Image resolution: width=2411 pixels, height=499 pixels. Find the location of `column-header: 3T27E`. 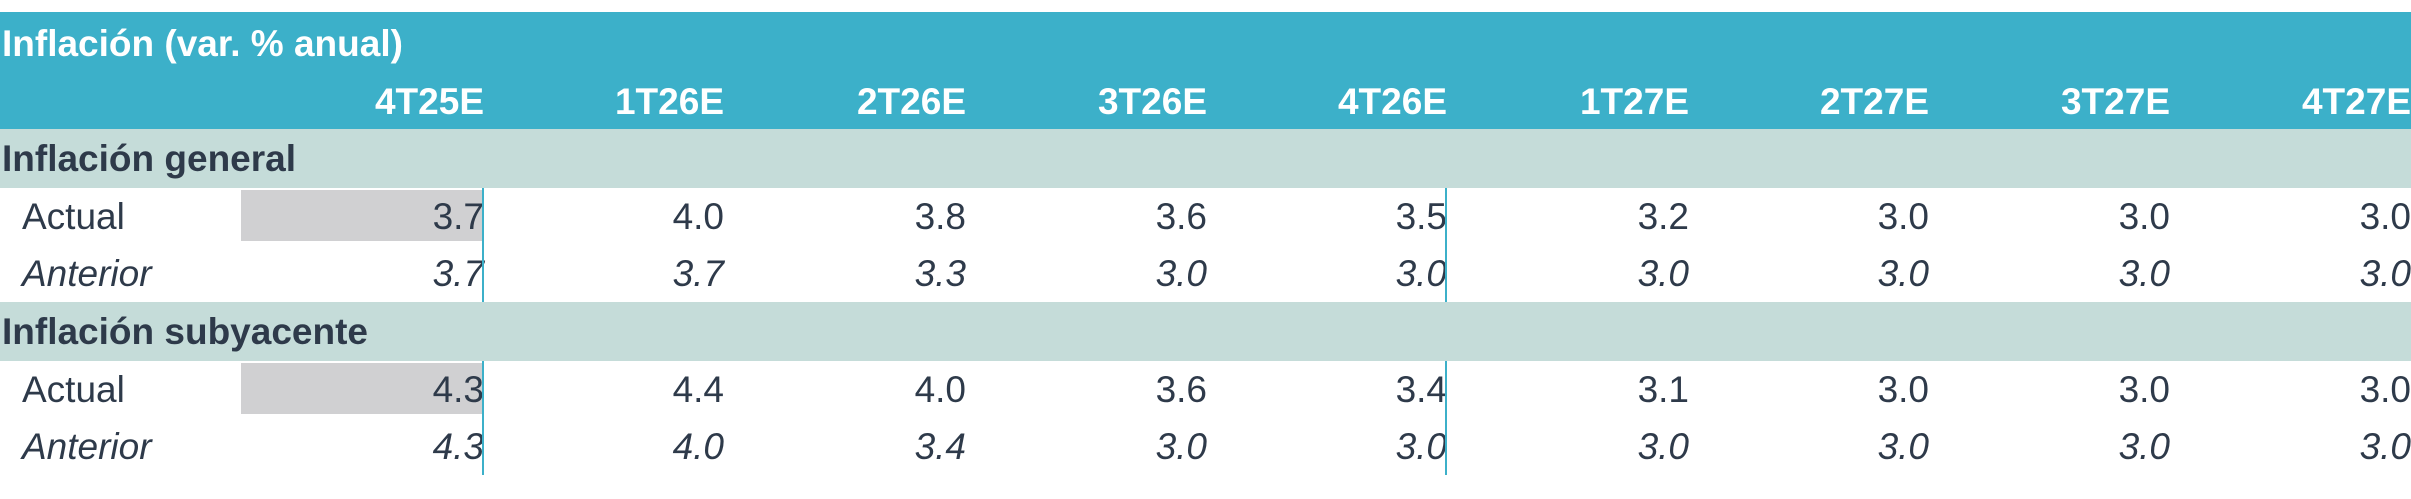

column-header: 3T27E is located at coordinates (2115, 101).